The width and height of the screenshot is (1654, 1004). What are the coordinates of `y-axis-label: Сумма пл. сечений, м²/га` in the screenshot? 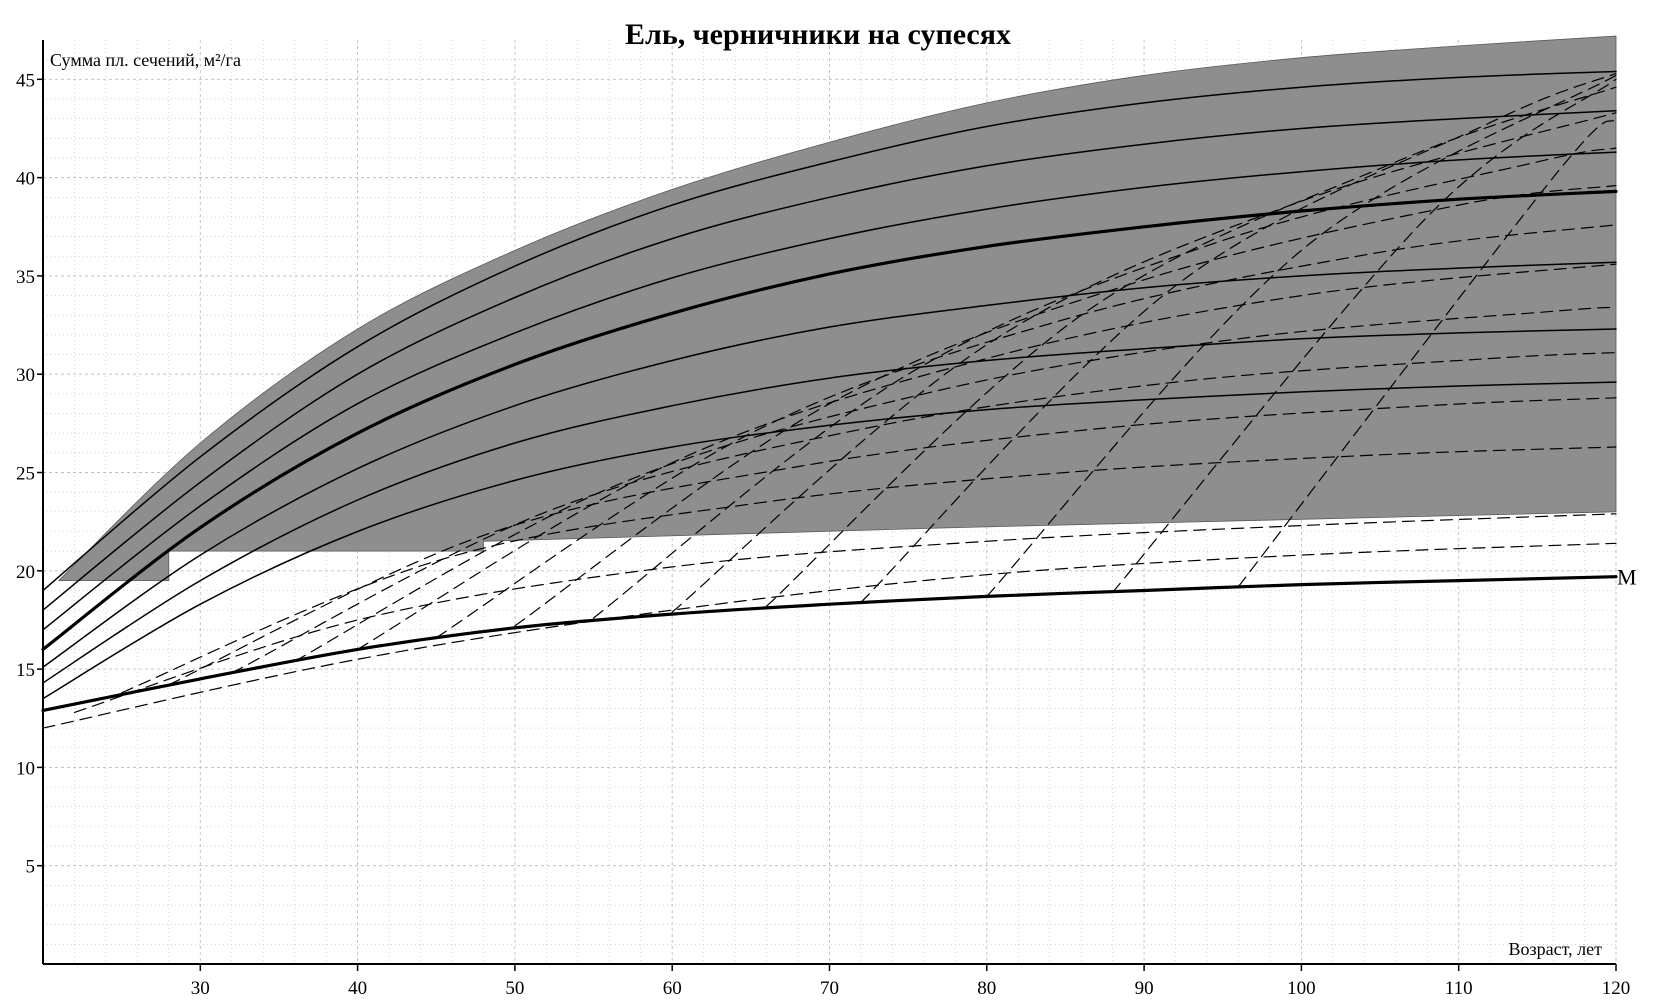 It's located at (145, 60).